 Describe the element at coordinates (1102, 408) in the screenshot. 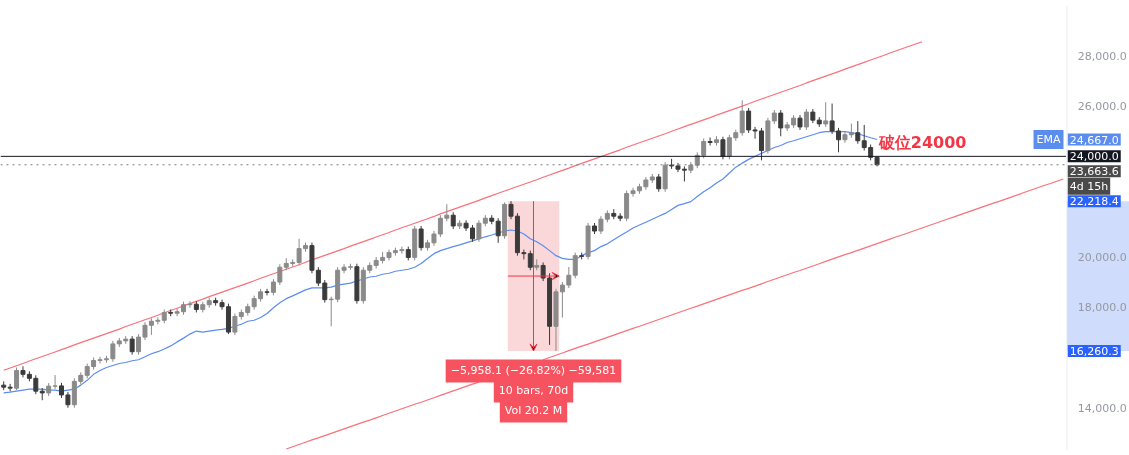

I see `y-tick-label: 14,000.0` at that location.